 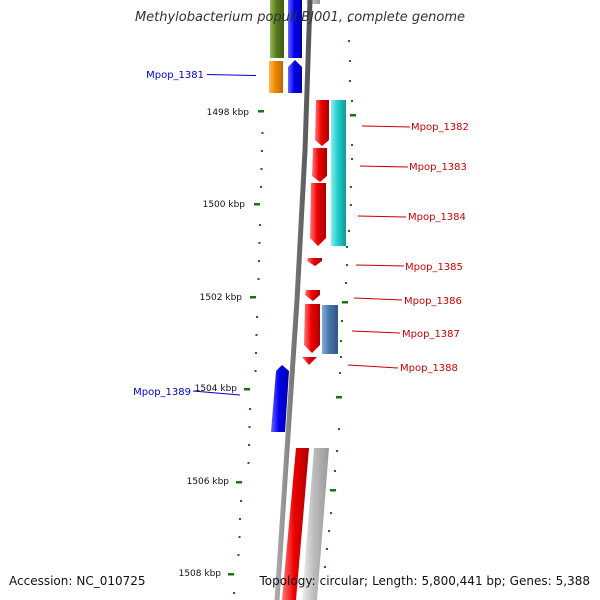 I want to click on top-olive-feature, so click(x=277, y=29).